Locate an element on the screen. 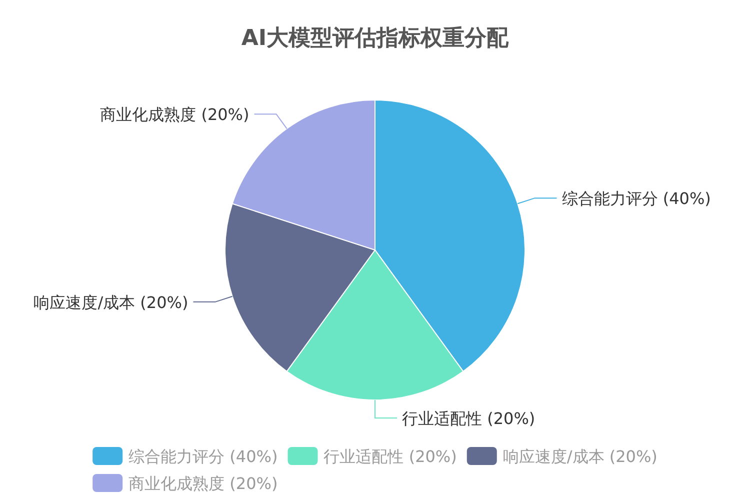  legend-label: 商业化成熟度 (20%) is located at coordinates (203, 483).